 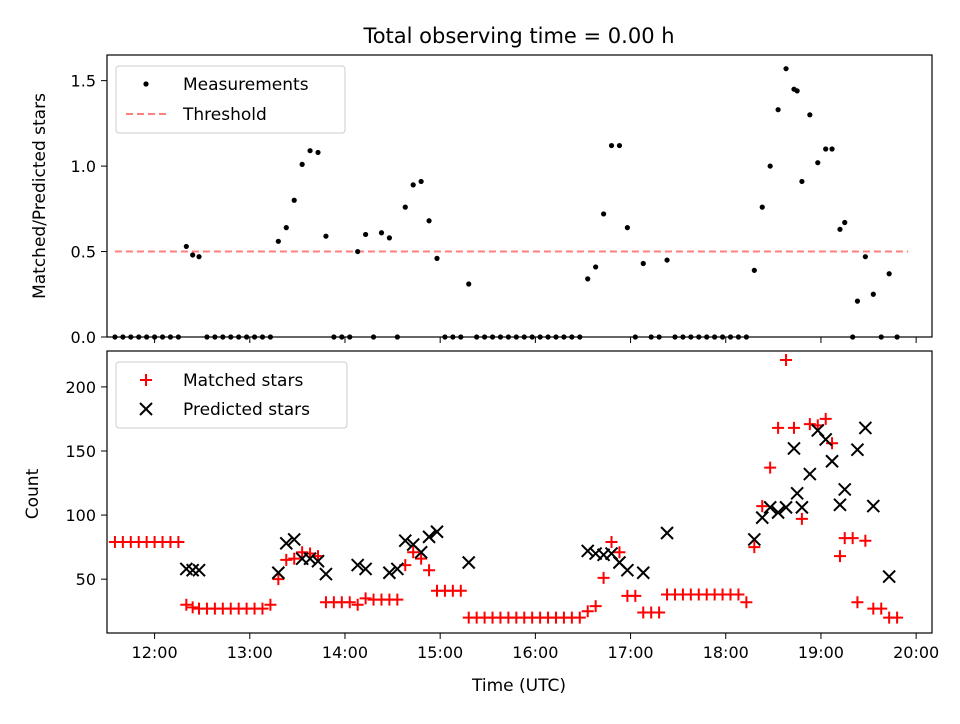 What do you see at coordinates (535, 652) in the screenshot?
I see `bottom-x-tick-label: 16:00` at bounding box center [535, 652].